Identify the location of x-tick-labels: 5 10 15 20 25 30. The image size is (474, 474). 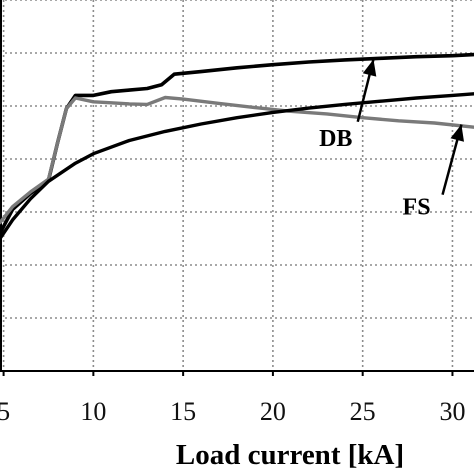
(232, 411).